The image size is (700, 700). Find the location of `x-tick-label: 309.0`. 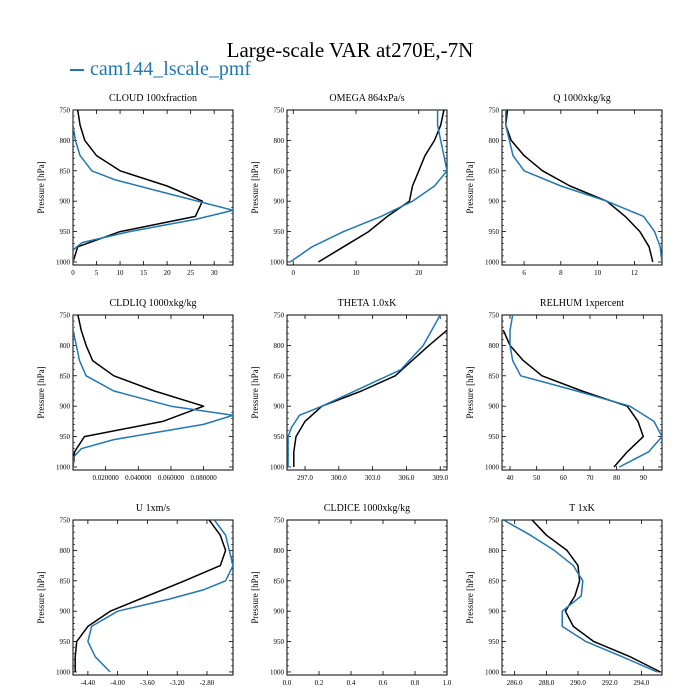

x-tick-label: 309.0 is located at coordinates (440, 478).